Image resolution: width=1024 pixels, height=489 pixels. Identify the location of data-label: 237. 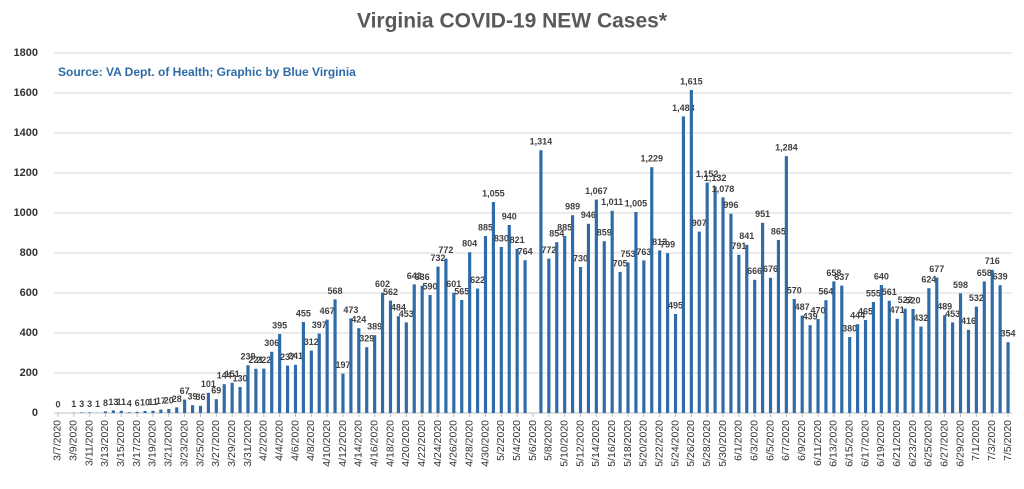
(287, 357).